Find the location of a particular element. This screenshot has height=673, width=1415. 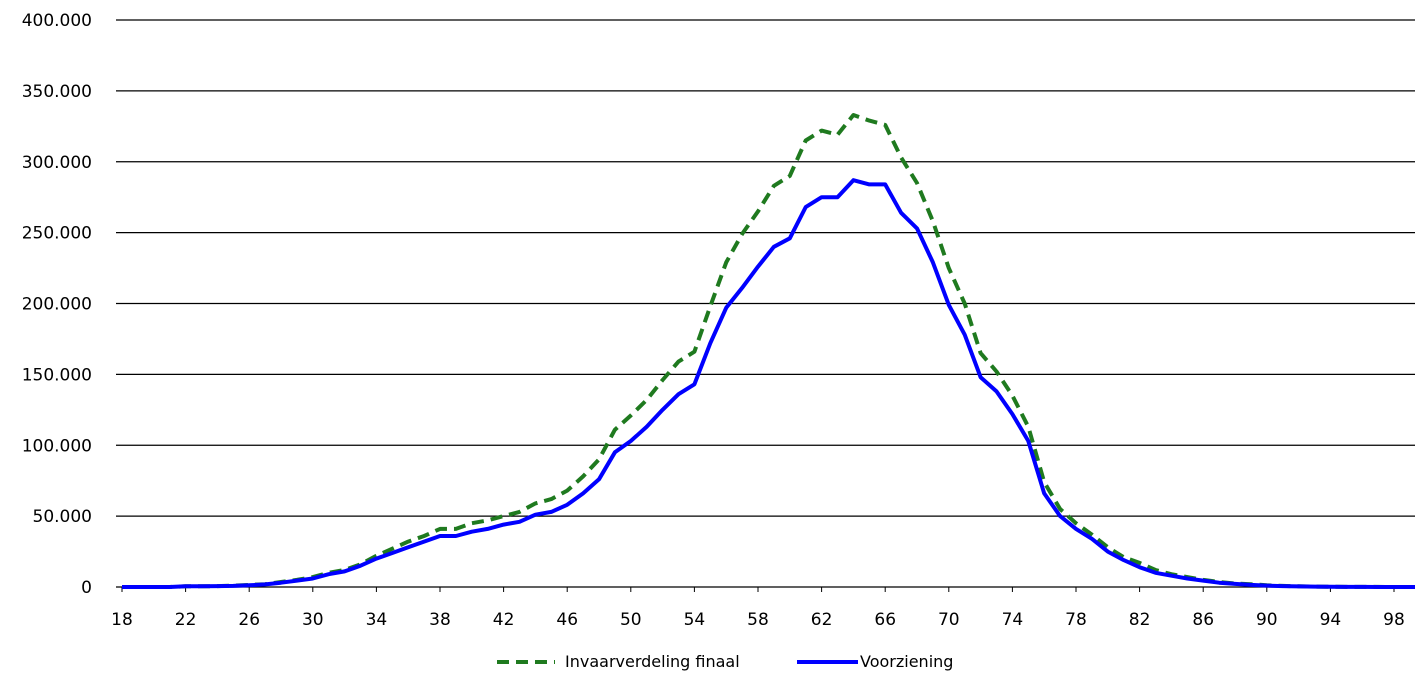

x-tick-label: 42 is located at coordinates (504, 620).